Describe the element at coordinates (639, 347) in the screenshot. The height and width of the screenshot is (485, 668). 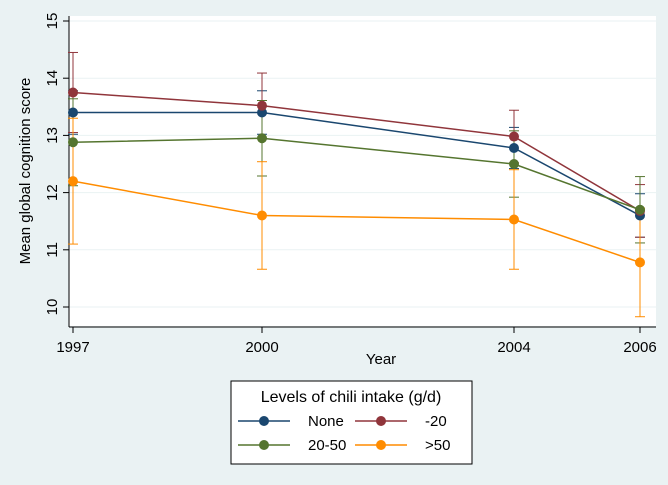
I see `x-tick-label: 2006` at that location.